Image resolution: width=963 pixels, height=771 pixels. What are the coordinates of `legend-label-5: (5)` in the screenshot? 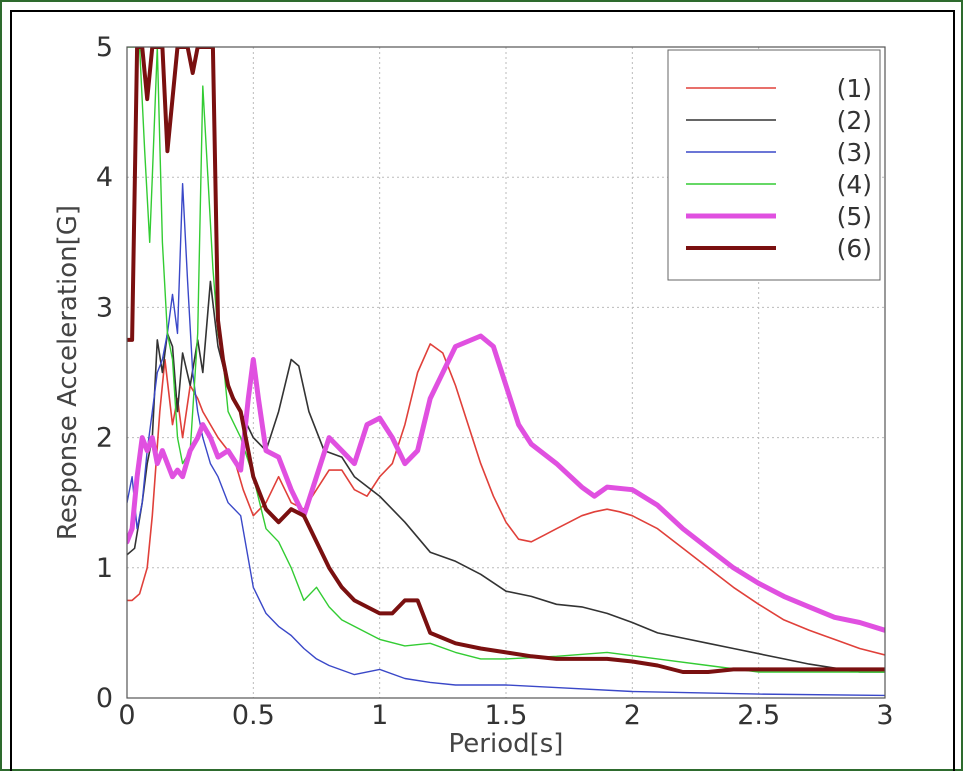 It's located at (854, 216).